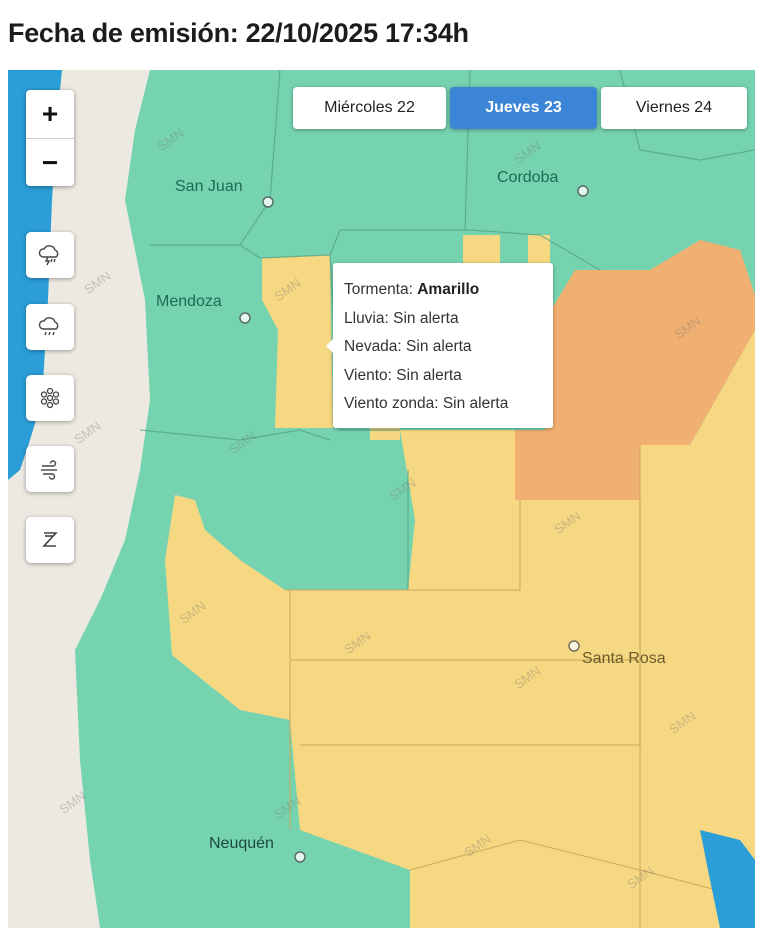 Image resolution: width=768 pixels, height=928 pixels. I want to click on thunderstorm-icon, so click(48, 255).